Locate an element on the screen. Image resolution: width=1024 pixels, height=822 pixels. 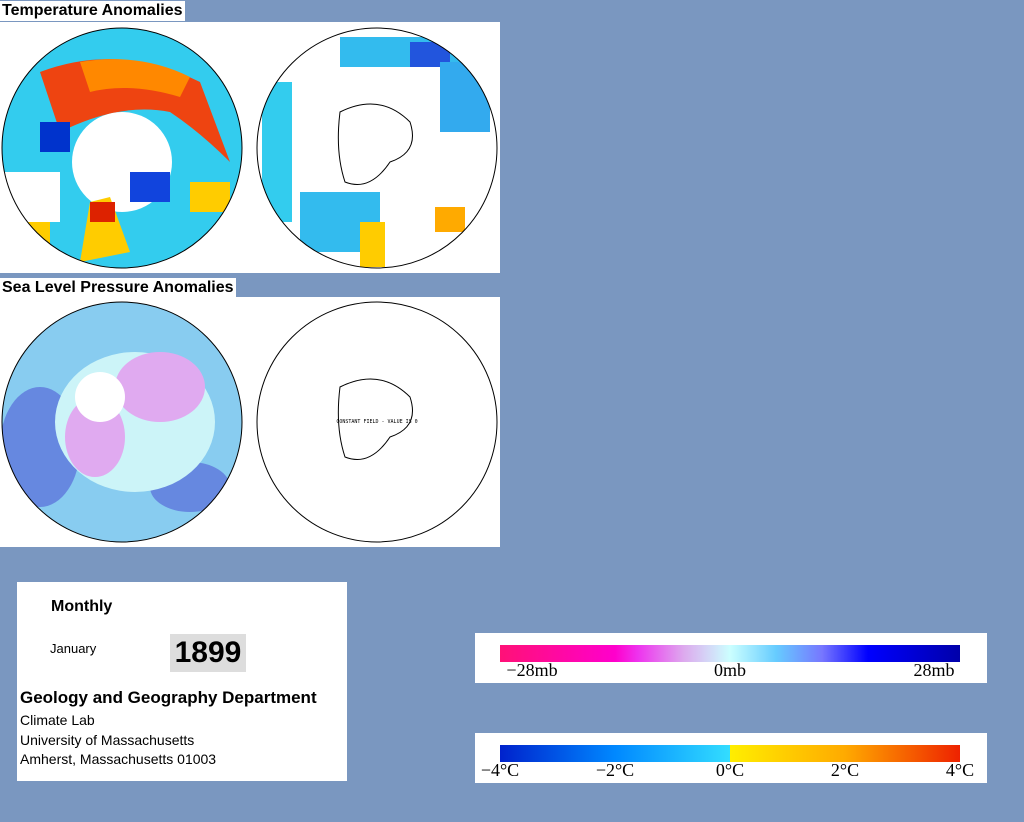
pressure-colorbar: −28mb 0mb 28mb is located at coordinates (731, 658).